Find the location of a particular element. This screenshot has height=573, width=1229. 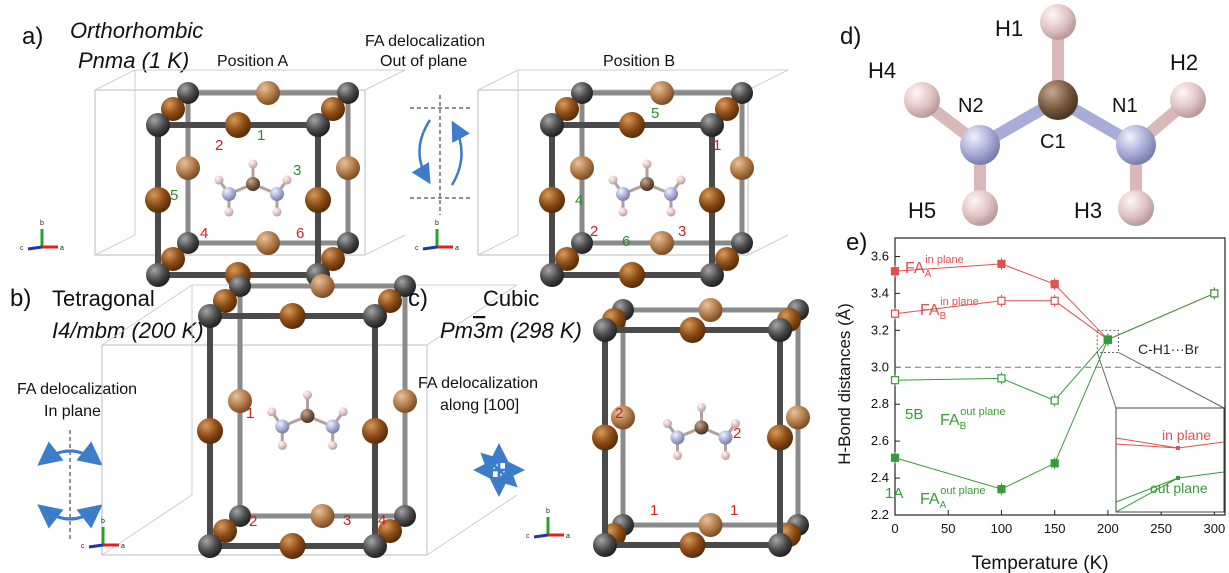

hbond-number: 3 is located at coordinates (347, 520).